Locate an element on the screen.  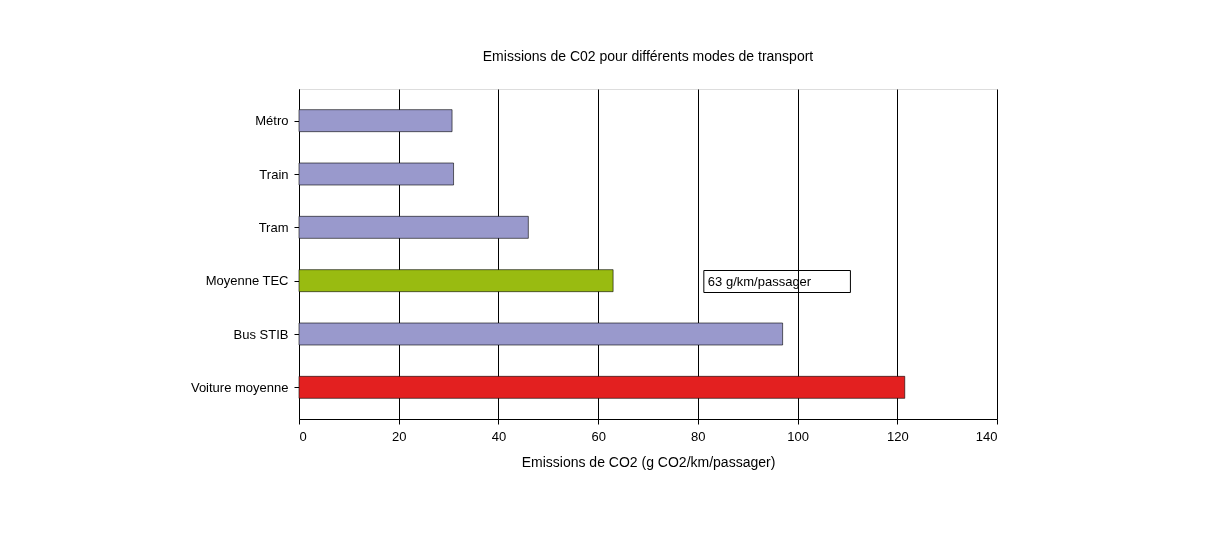
x-tick-label: 100 is located at coordinates (798, 436).